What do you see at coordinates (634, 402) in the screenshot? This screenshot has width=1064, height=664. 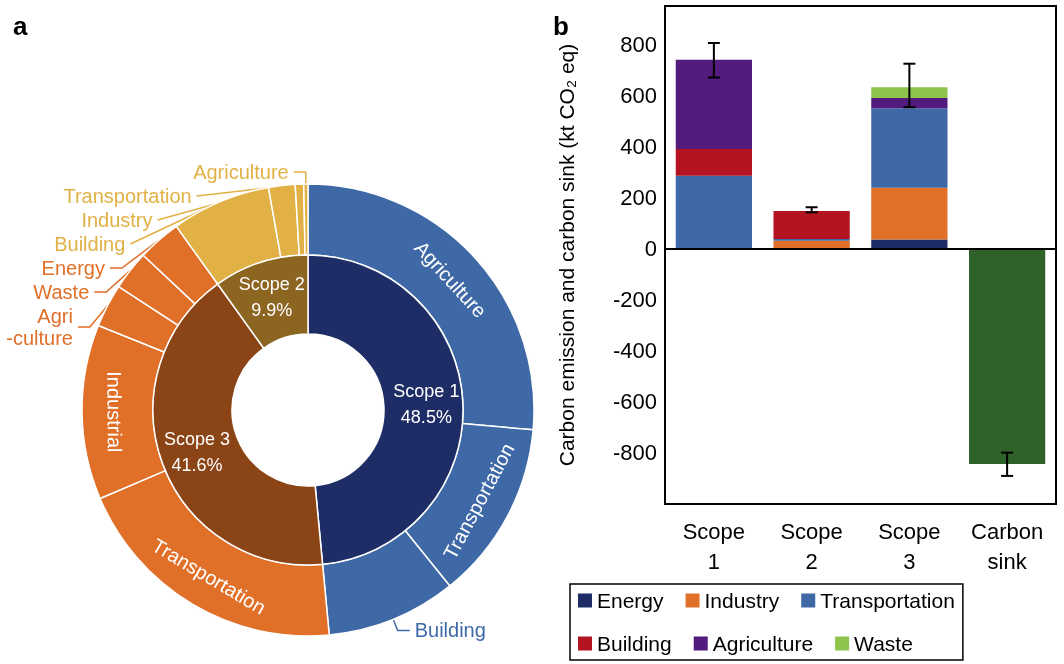 I see `y-tick-label: -600` at bounding box center [634, 402].